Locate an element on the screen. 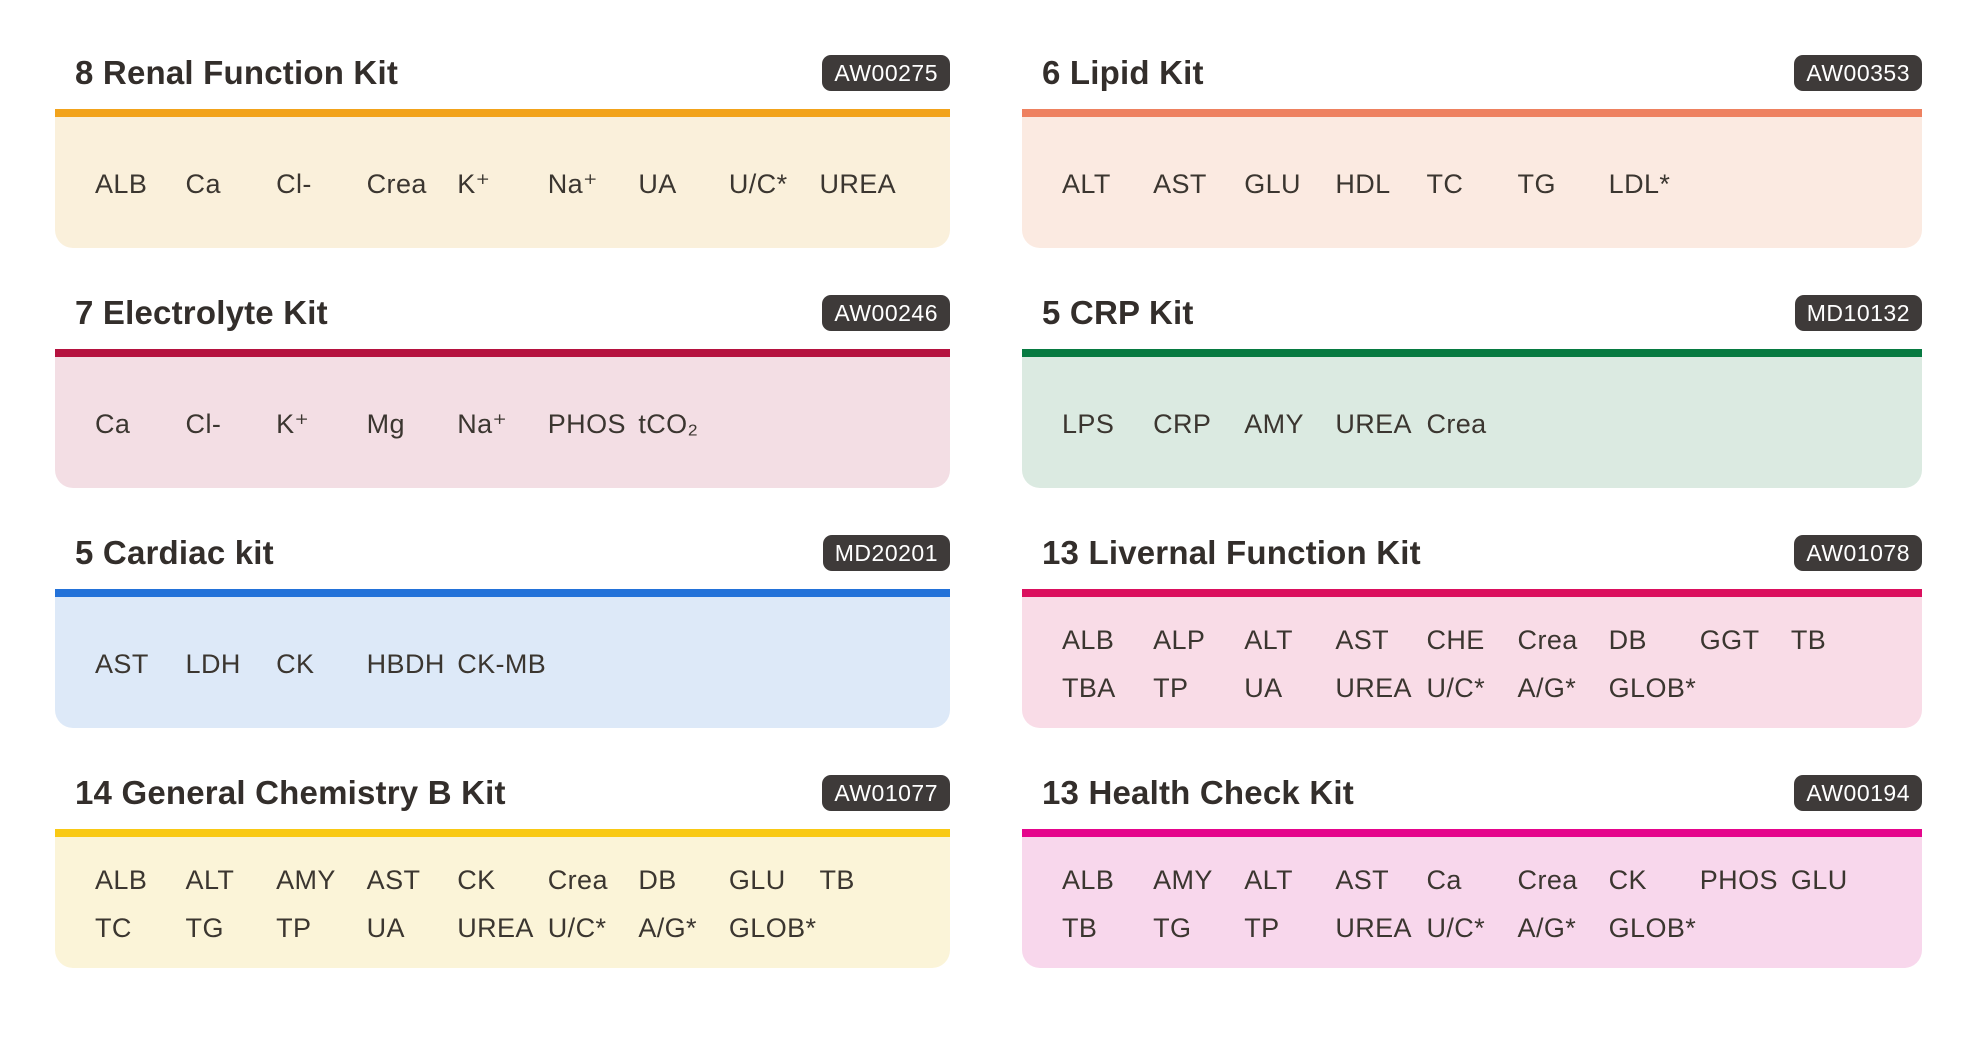 The width and height of the screenshot is (1971, 1052). assay-item: LDH is located at coordinates (213, 664).